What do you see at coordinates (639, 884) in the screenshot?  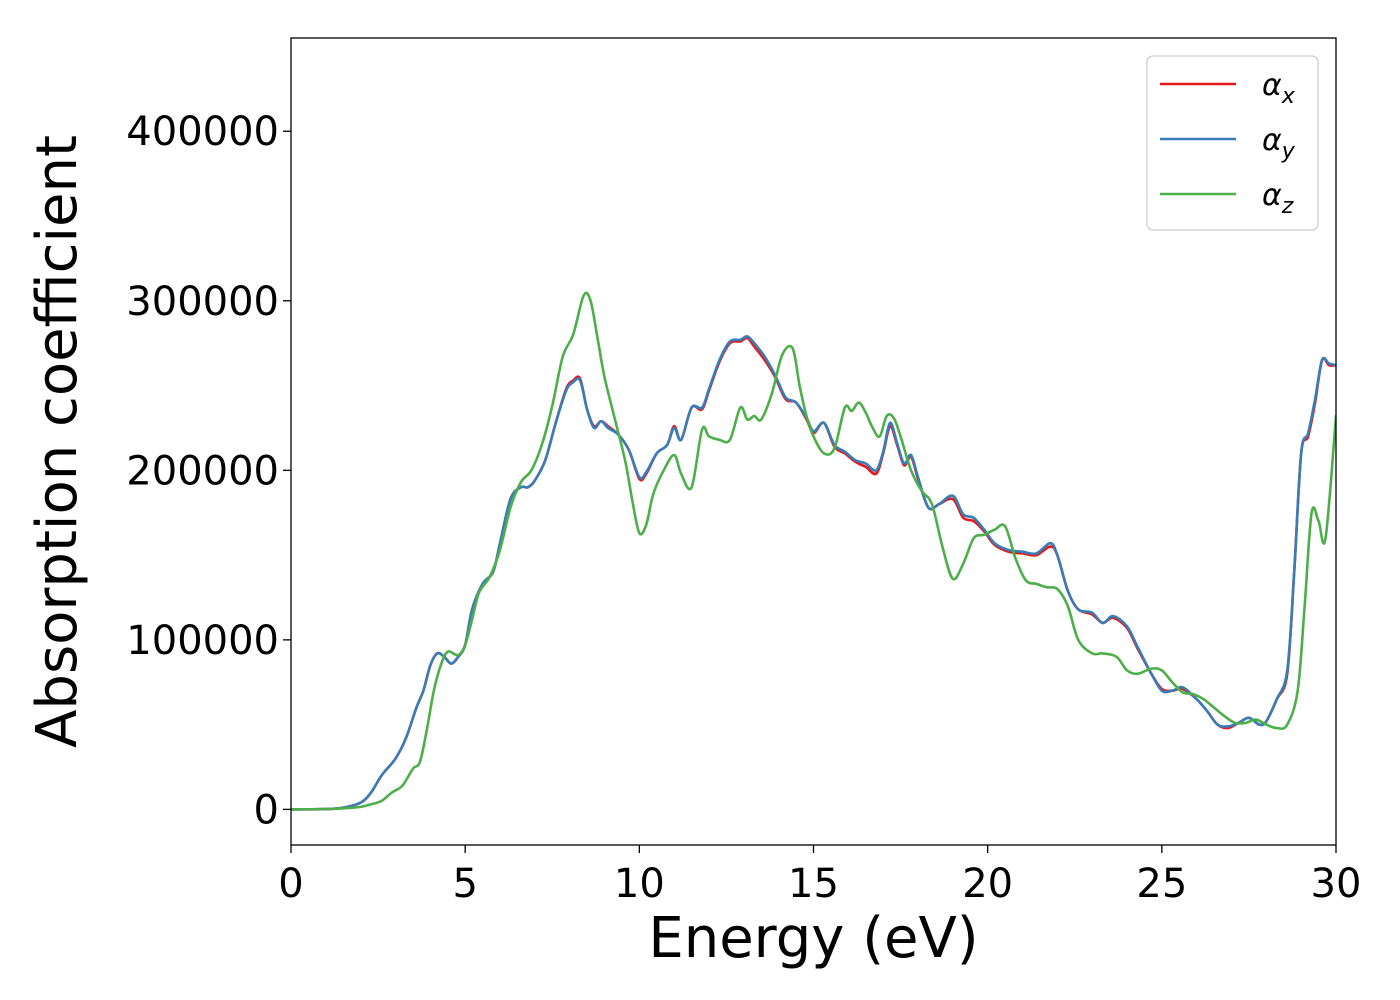 I see `x-tick-label: 10` at bounding box center [639, 884].